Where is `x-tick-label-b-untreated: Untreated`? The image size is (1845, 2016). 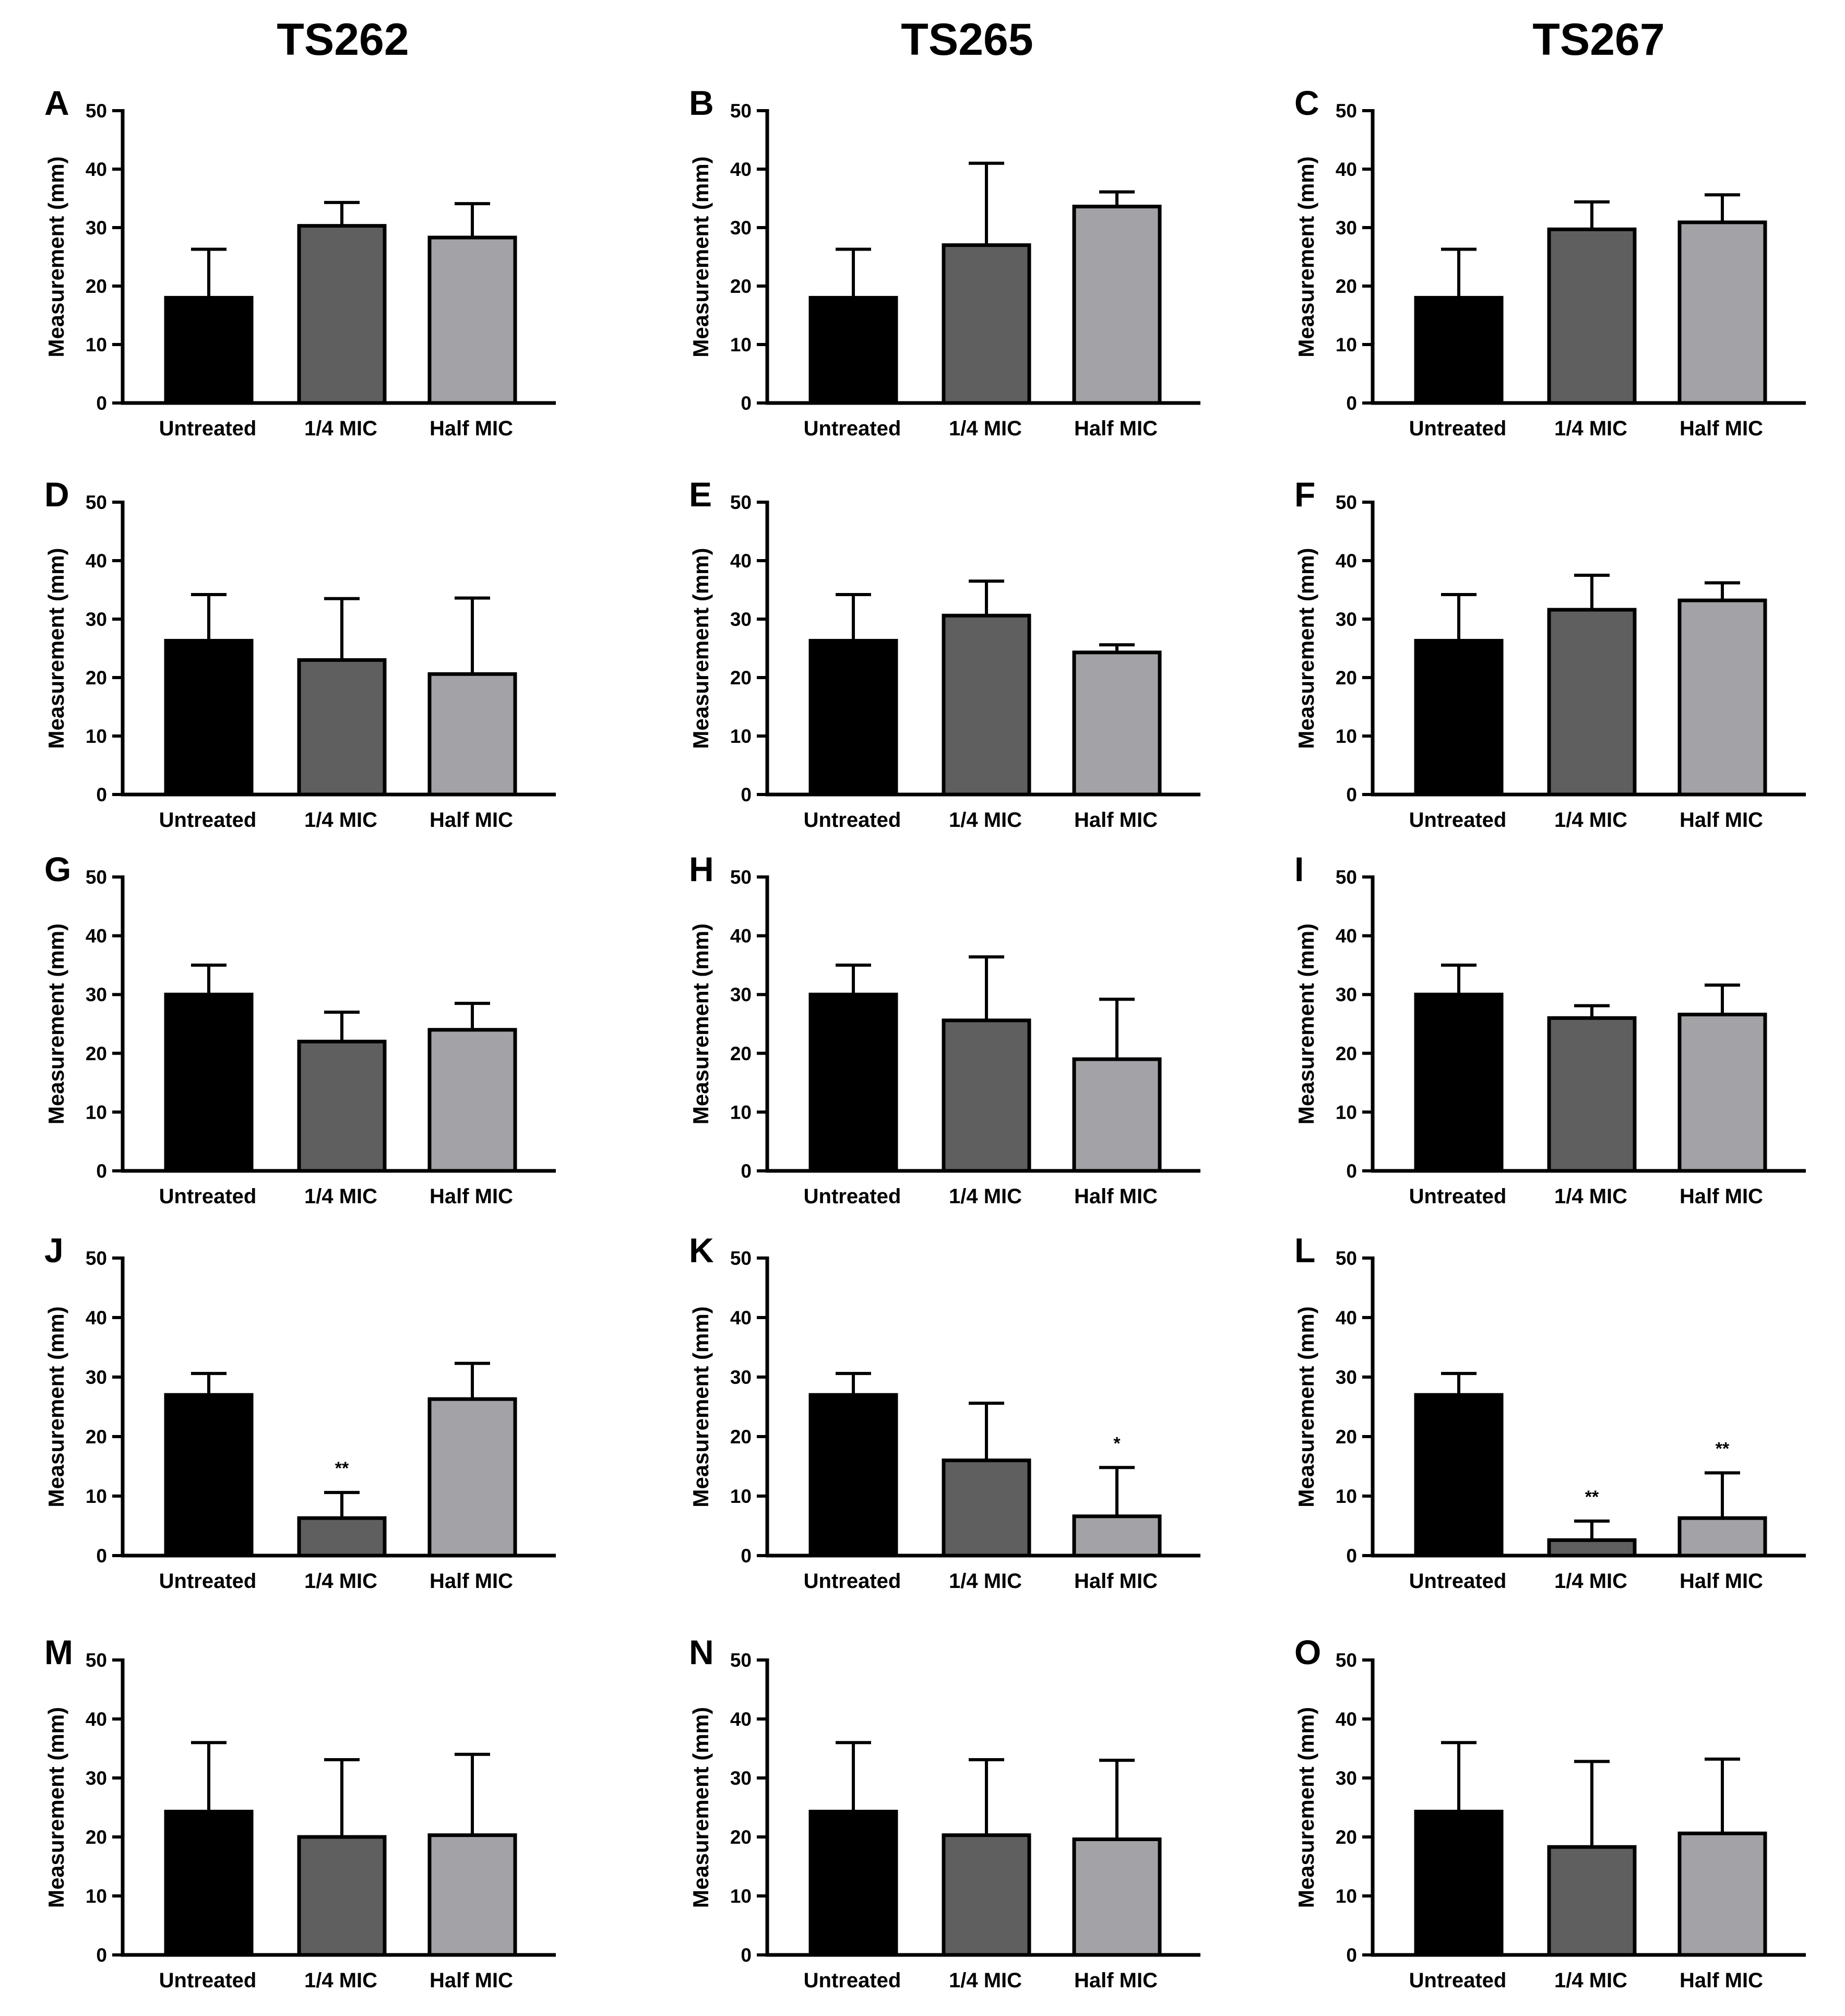
x-tick-label-b-untreated: Untreated is located at coordinates (853, 428).